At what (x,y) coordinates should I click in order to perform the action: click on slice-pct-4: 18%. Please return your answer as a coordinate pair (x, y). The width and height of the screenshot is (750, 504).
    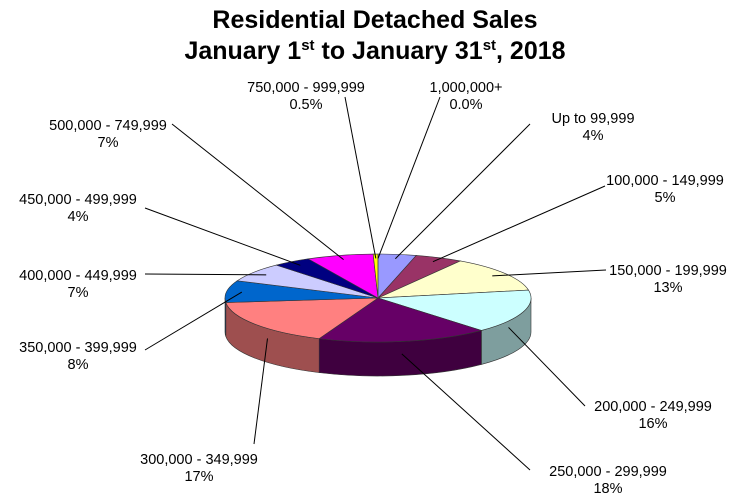
    Looking at the image, I should click on (607, 489).